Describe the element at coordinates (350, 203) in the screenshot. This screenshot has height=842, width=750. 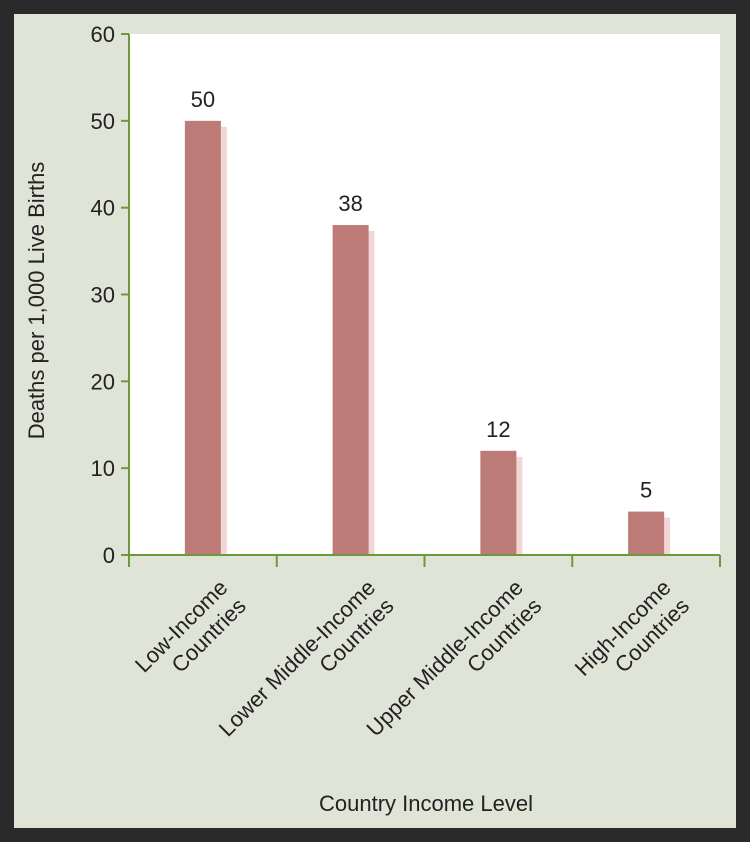
I see `data-label: 38` at that location.